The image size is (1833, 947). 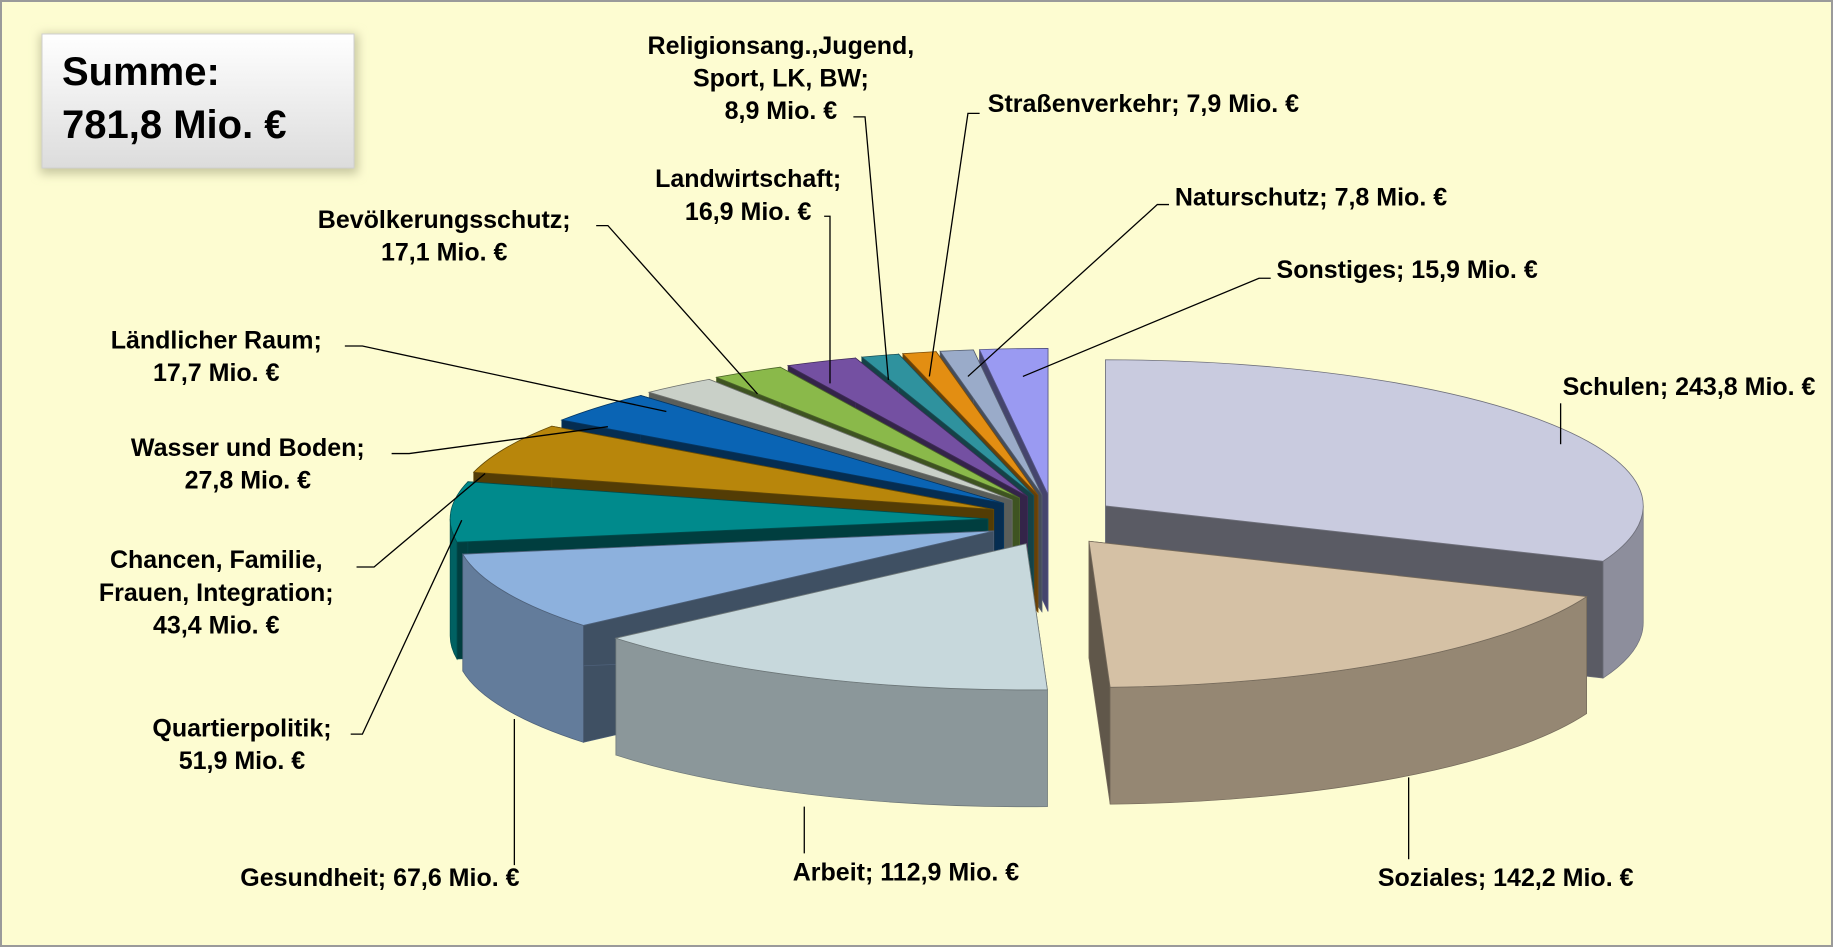 What do you see at coordinates (216, 340) in the screenshot?
I see `data-label: Ländlicher Raum;` at bounding box center [216, 340].